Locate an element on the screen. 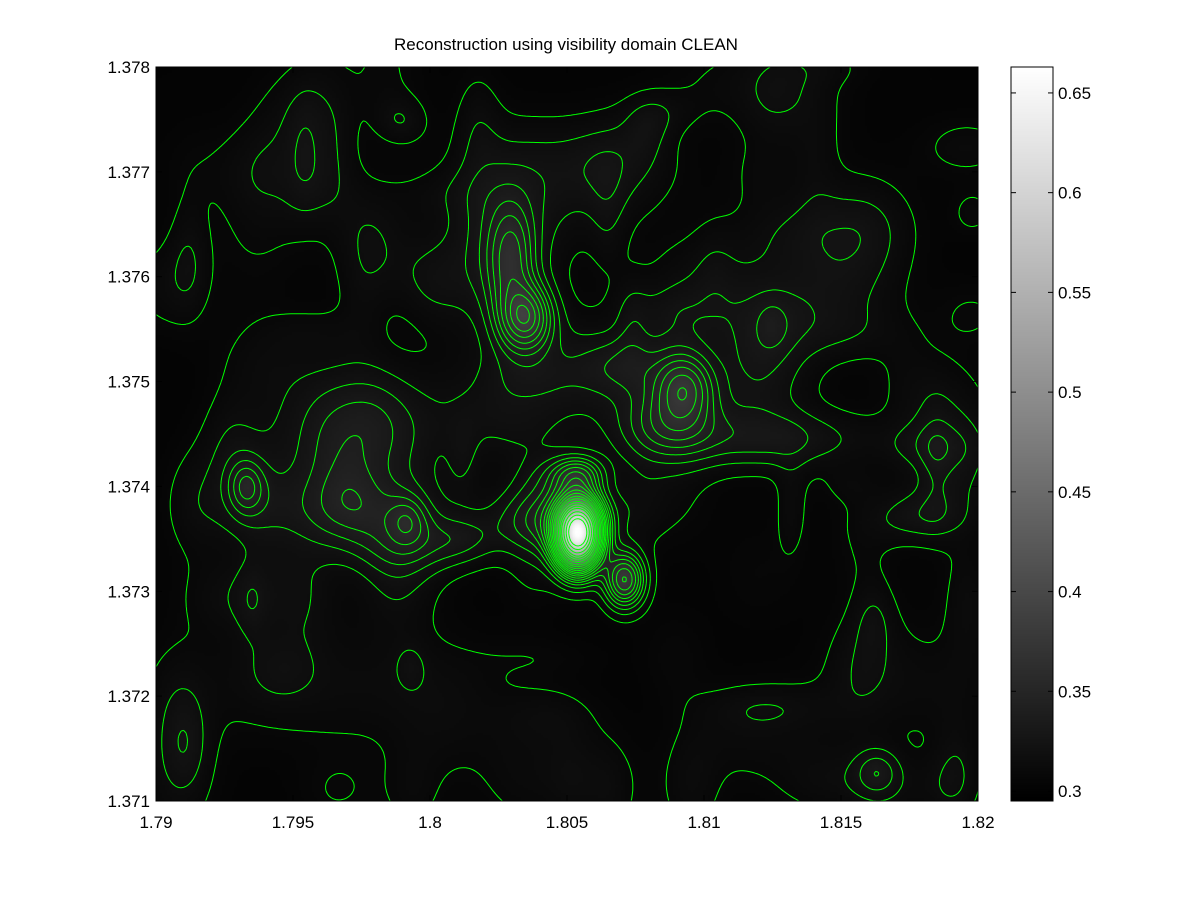 This screenshot has width=1201, height=901. colorbar-tick-label: 0.35 is located at coordinates (1074, 691).